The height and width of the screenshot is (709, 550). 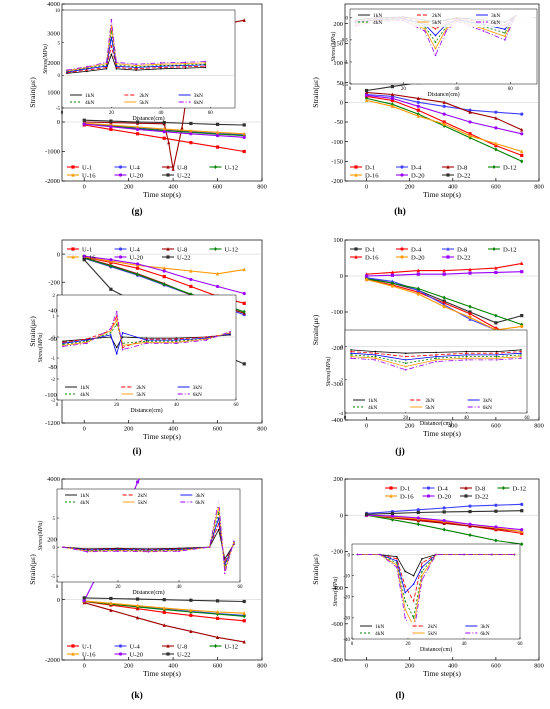 What do you see at coordinates (465, 644) in the screenshot?
I see `inset-x-tick-label: 40` at bounding box center [465, 644].